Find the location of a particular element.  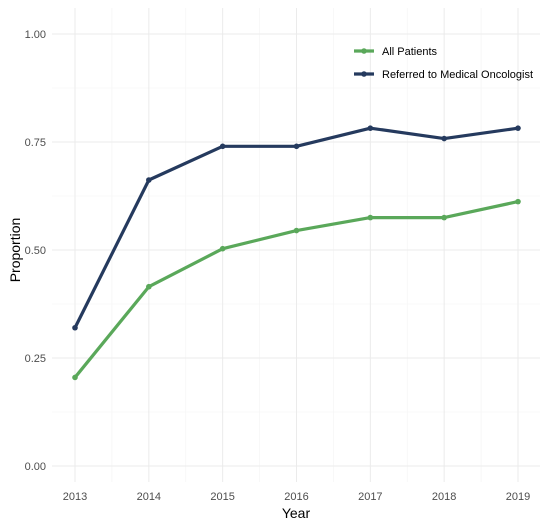

x-axis-ticks: 2013 2014 2015 2016 2017 2018 2019 is located at coordinates (296, 497).